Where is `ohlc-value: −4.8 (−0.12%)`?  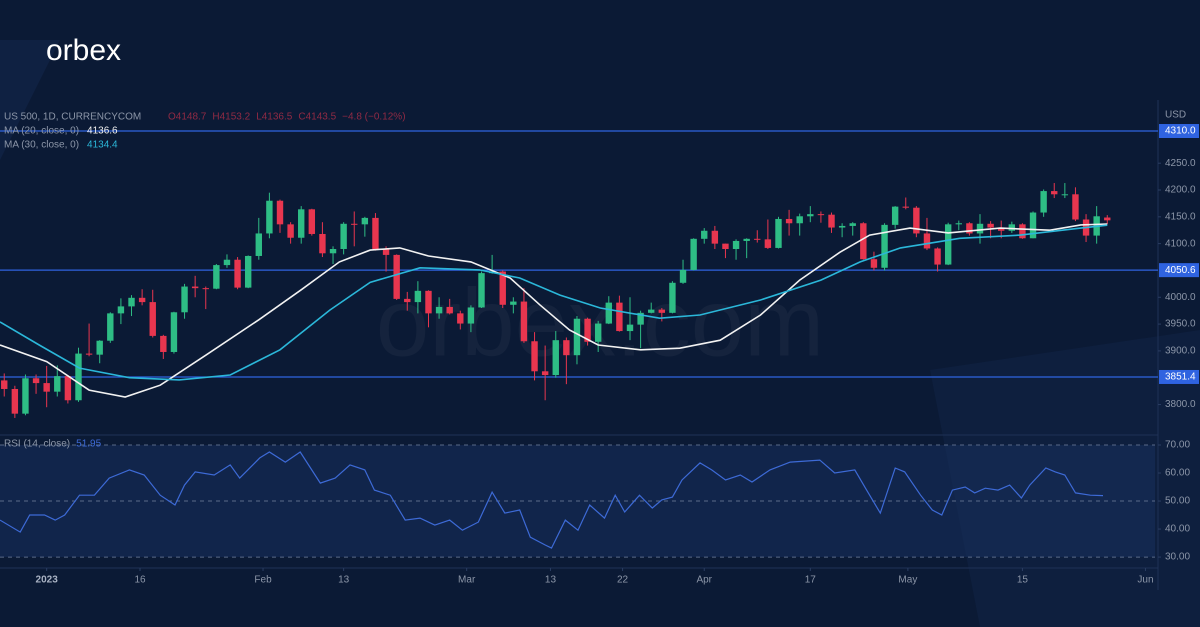 ohlc-value: −4.8 (−0.12%) is located at coordinates (373, 117).